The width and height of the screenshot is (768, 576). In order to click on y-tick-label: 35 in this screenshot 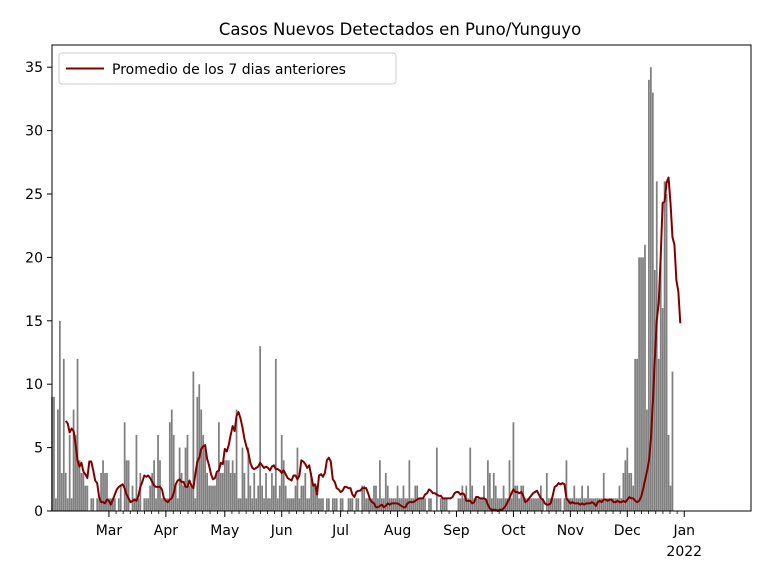, I will do `click(34, 68)`.